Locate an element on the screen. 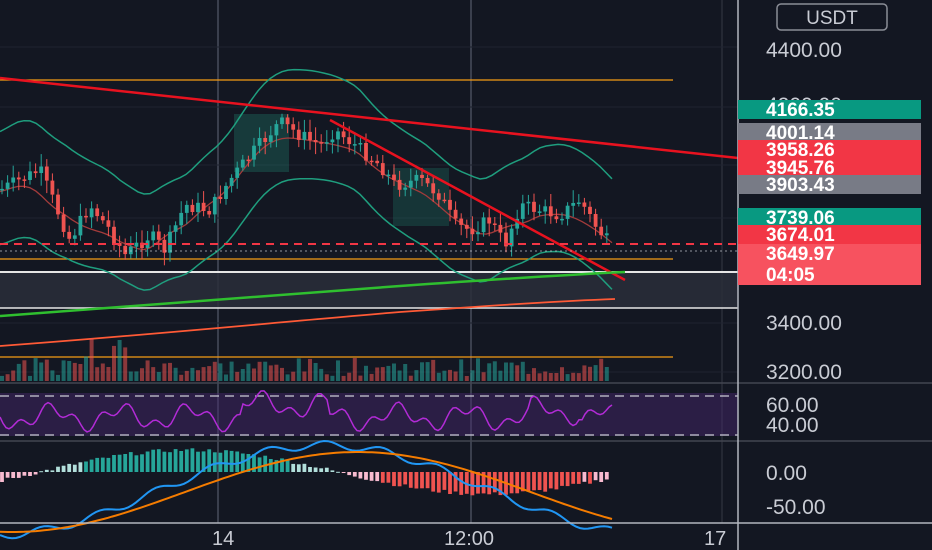 This screenshot has width=932, height=550. price-tag-label-6: 3674.01 is located at coordinates (800, 235).